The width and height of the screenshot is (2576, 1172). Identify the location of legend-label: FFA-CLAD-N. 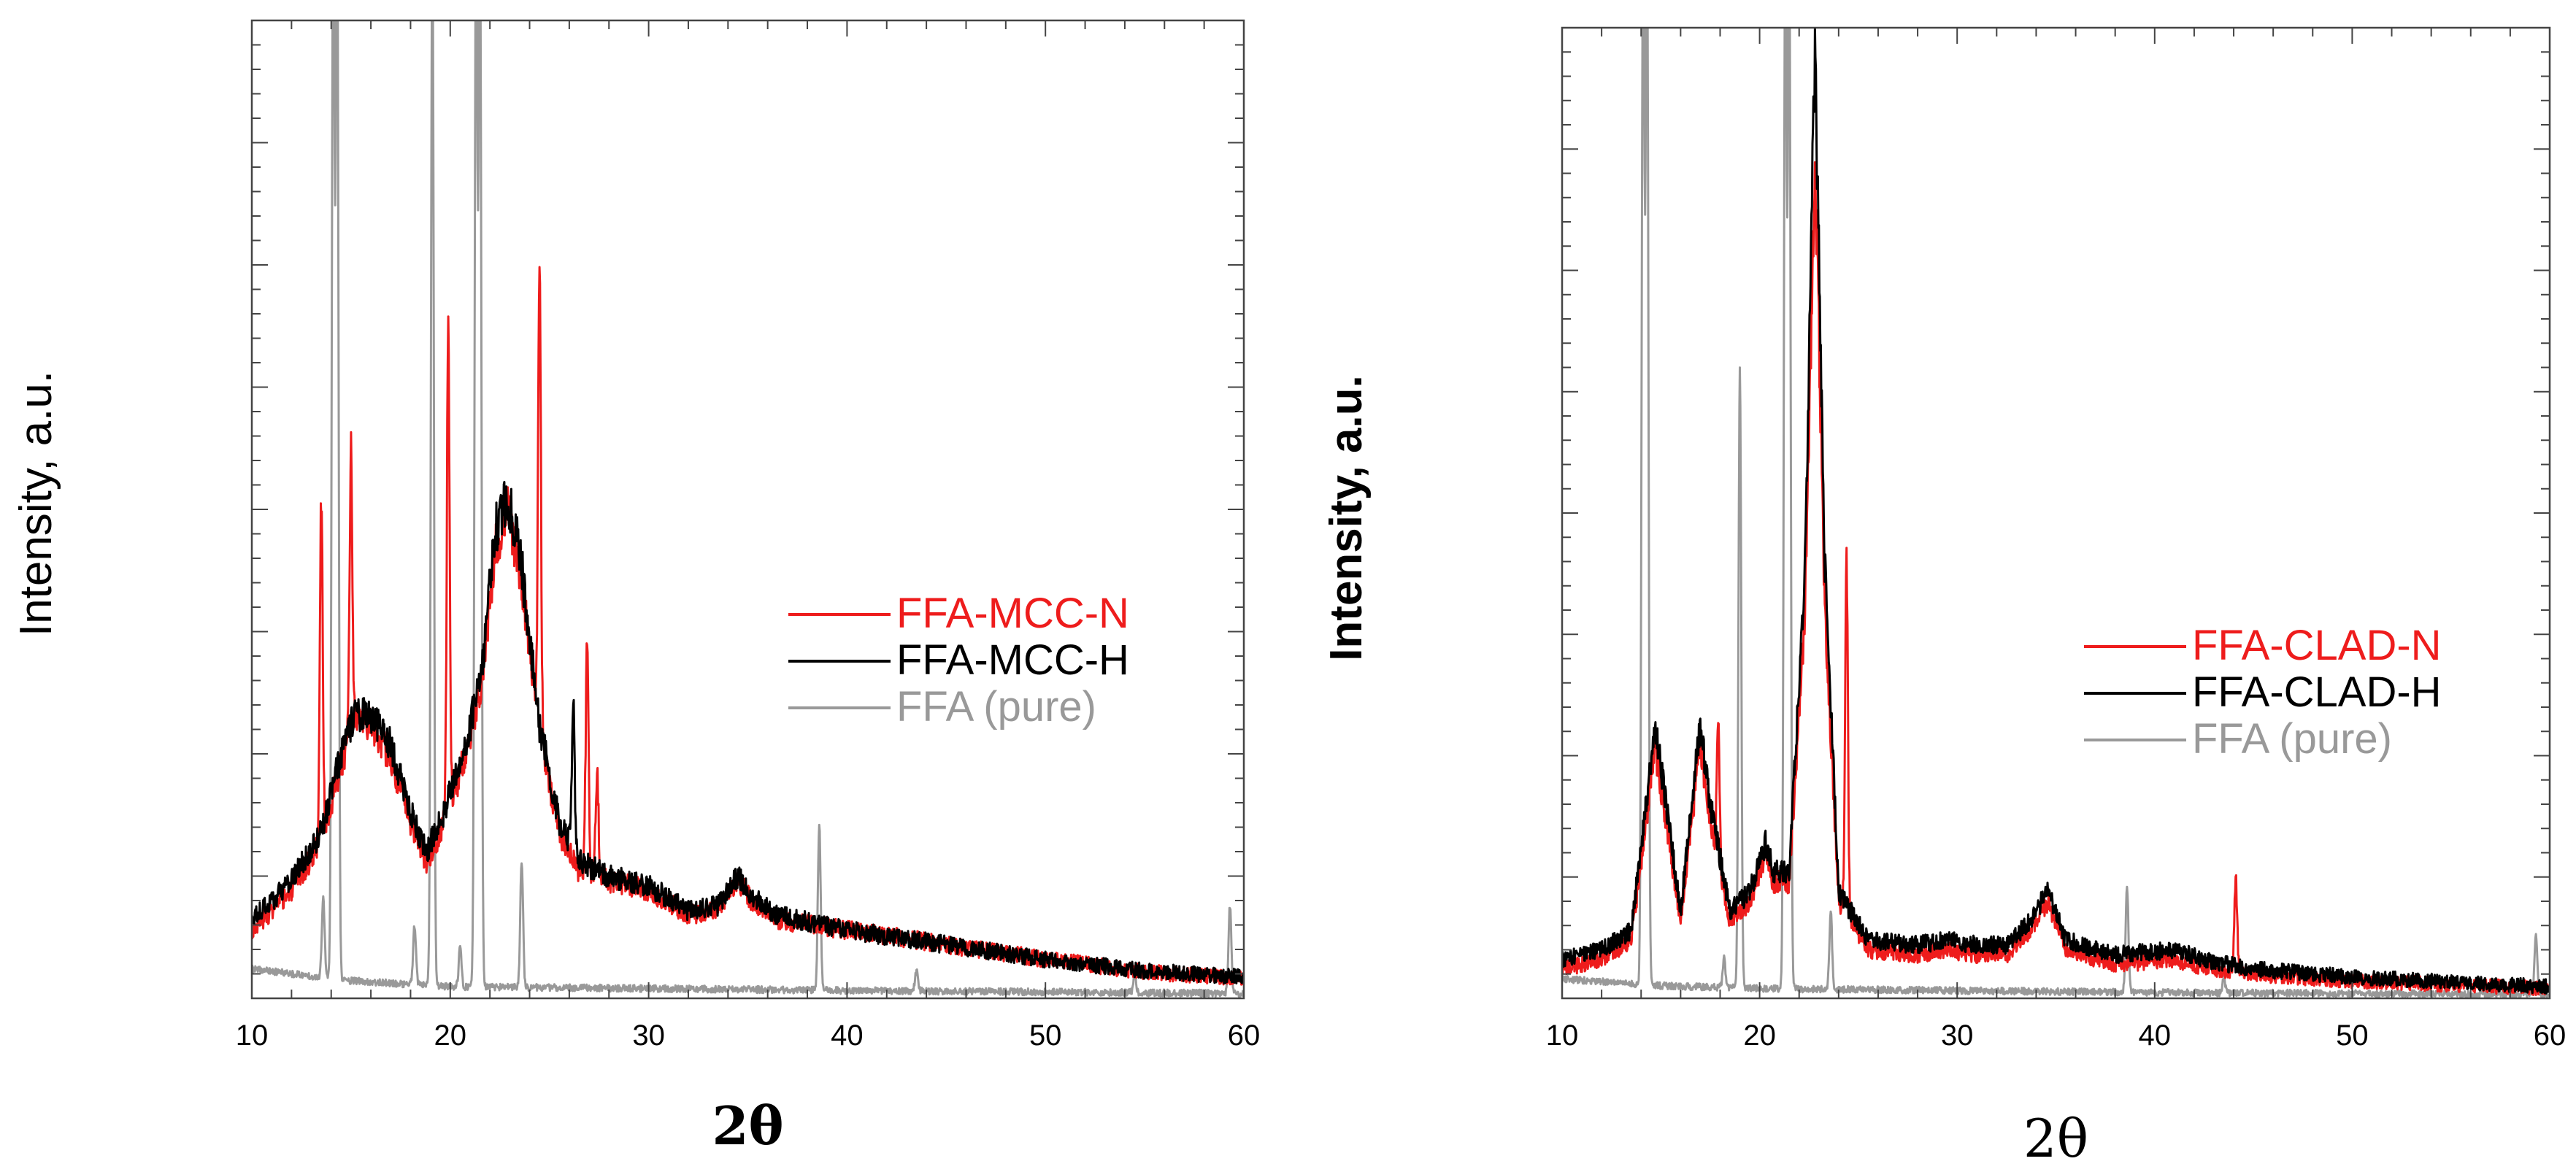
(2317, 645).